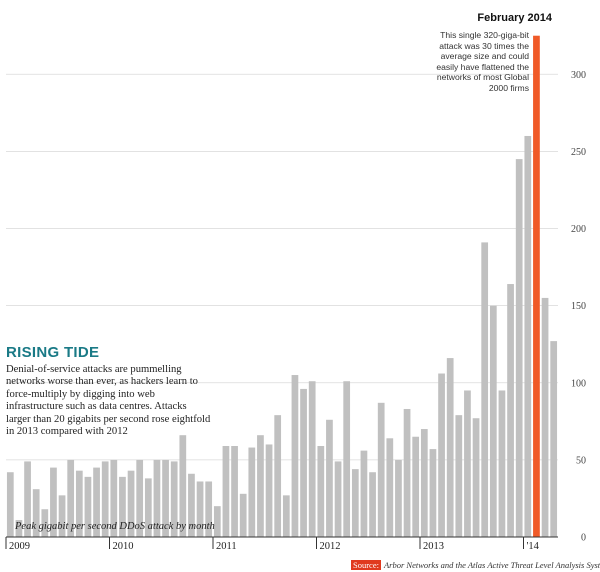  What do you see at coordinates (581, 460) in the screenshot?
I see `y-tick-label: 50` at bounding box center [581, 460].